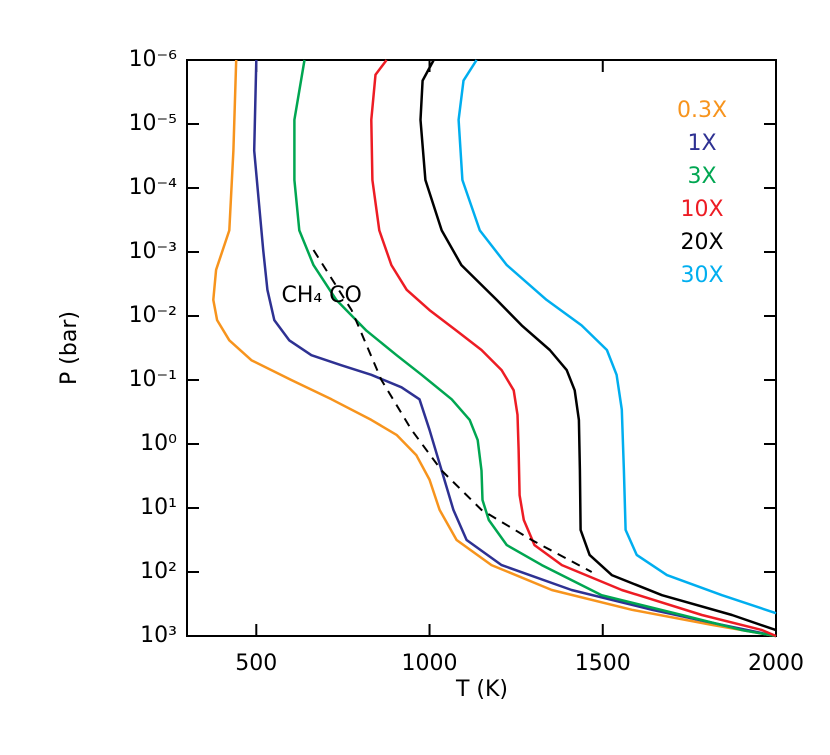  I want to click on y-tick-label: 10⁻³, so click(153, 251).